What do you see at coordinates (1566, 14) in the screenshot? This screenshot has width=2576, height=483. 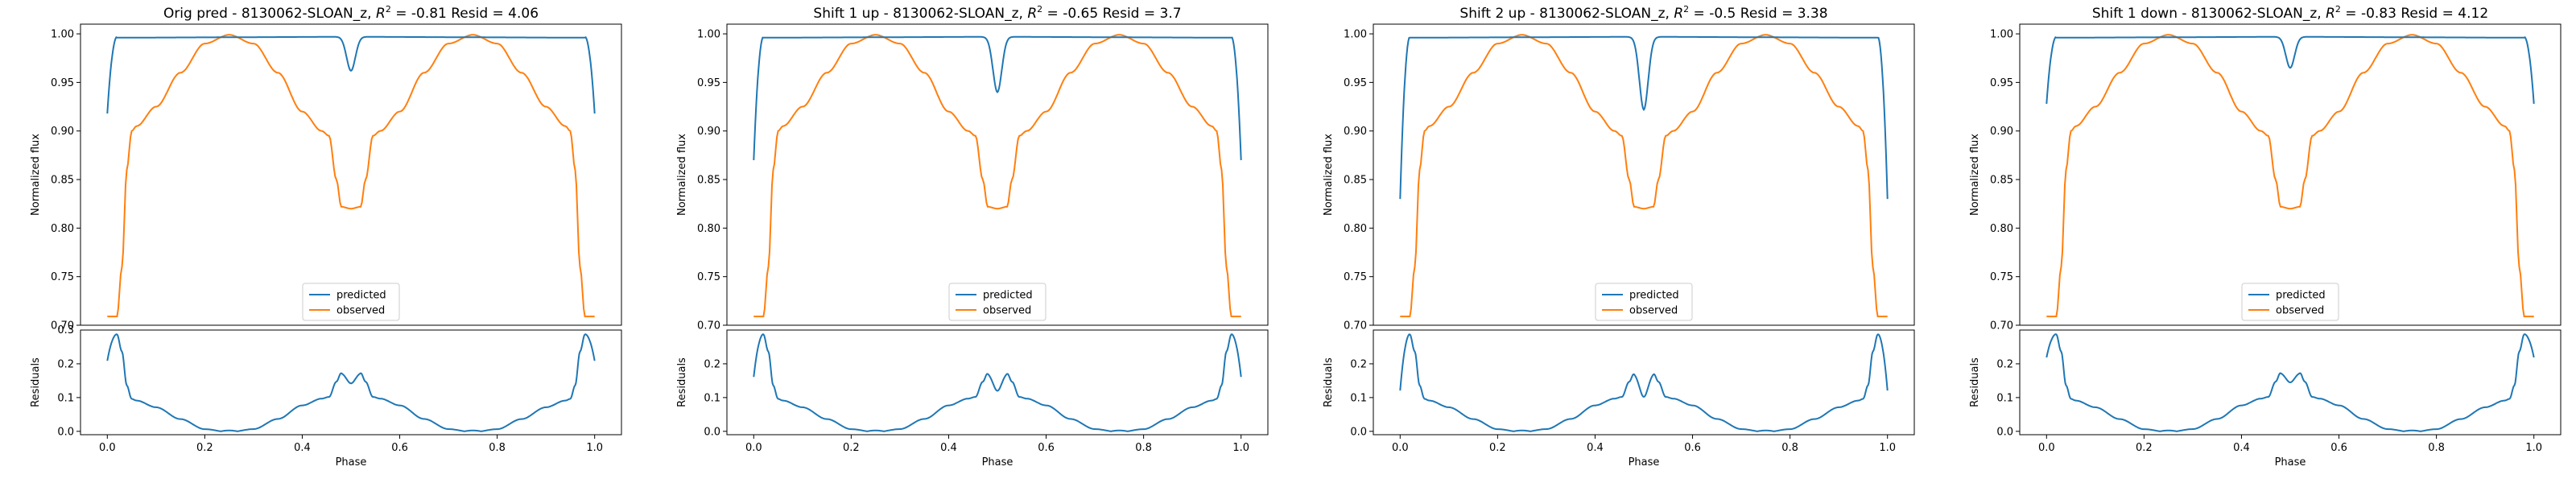 I see `title-prefix: Shift 2 up - 8130062-SLOAN_z,` at bounding box center [1566, 14].